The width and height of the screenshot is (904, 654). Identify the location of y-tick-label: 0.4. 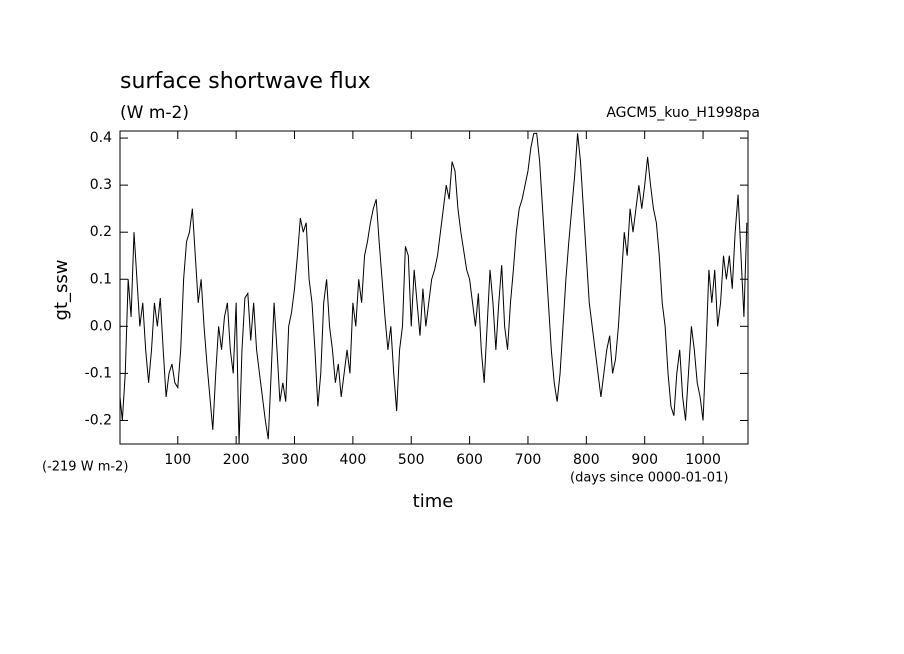
(101, 138).